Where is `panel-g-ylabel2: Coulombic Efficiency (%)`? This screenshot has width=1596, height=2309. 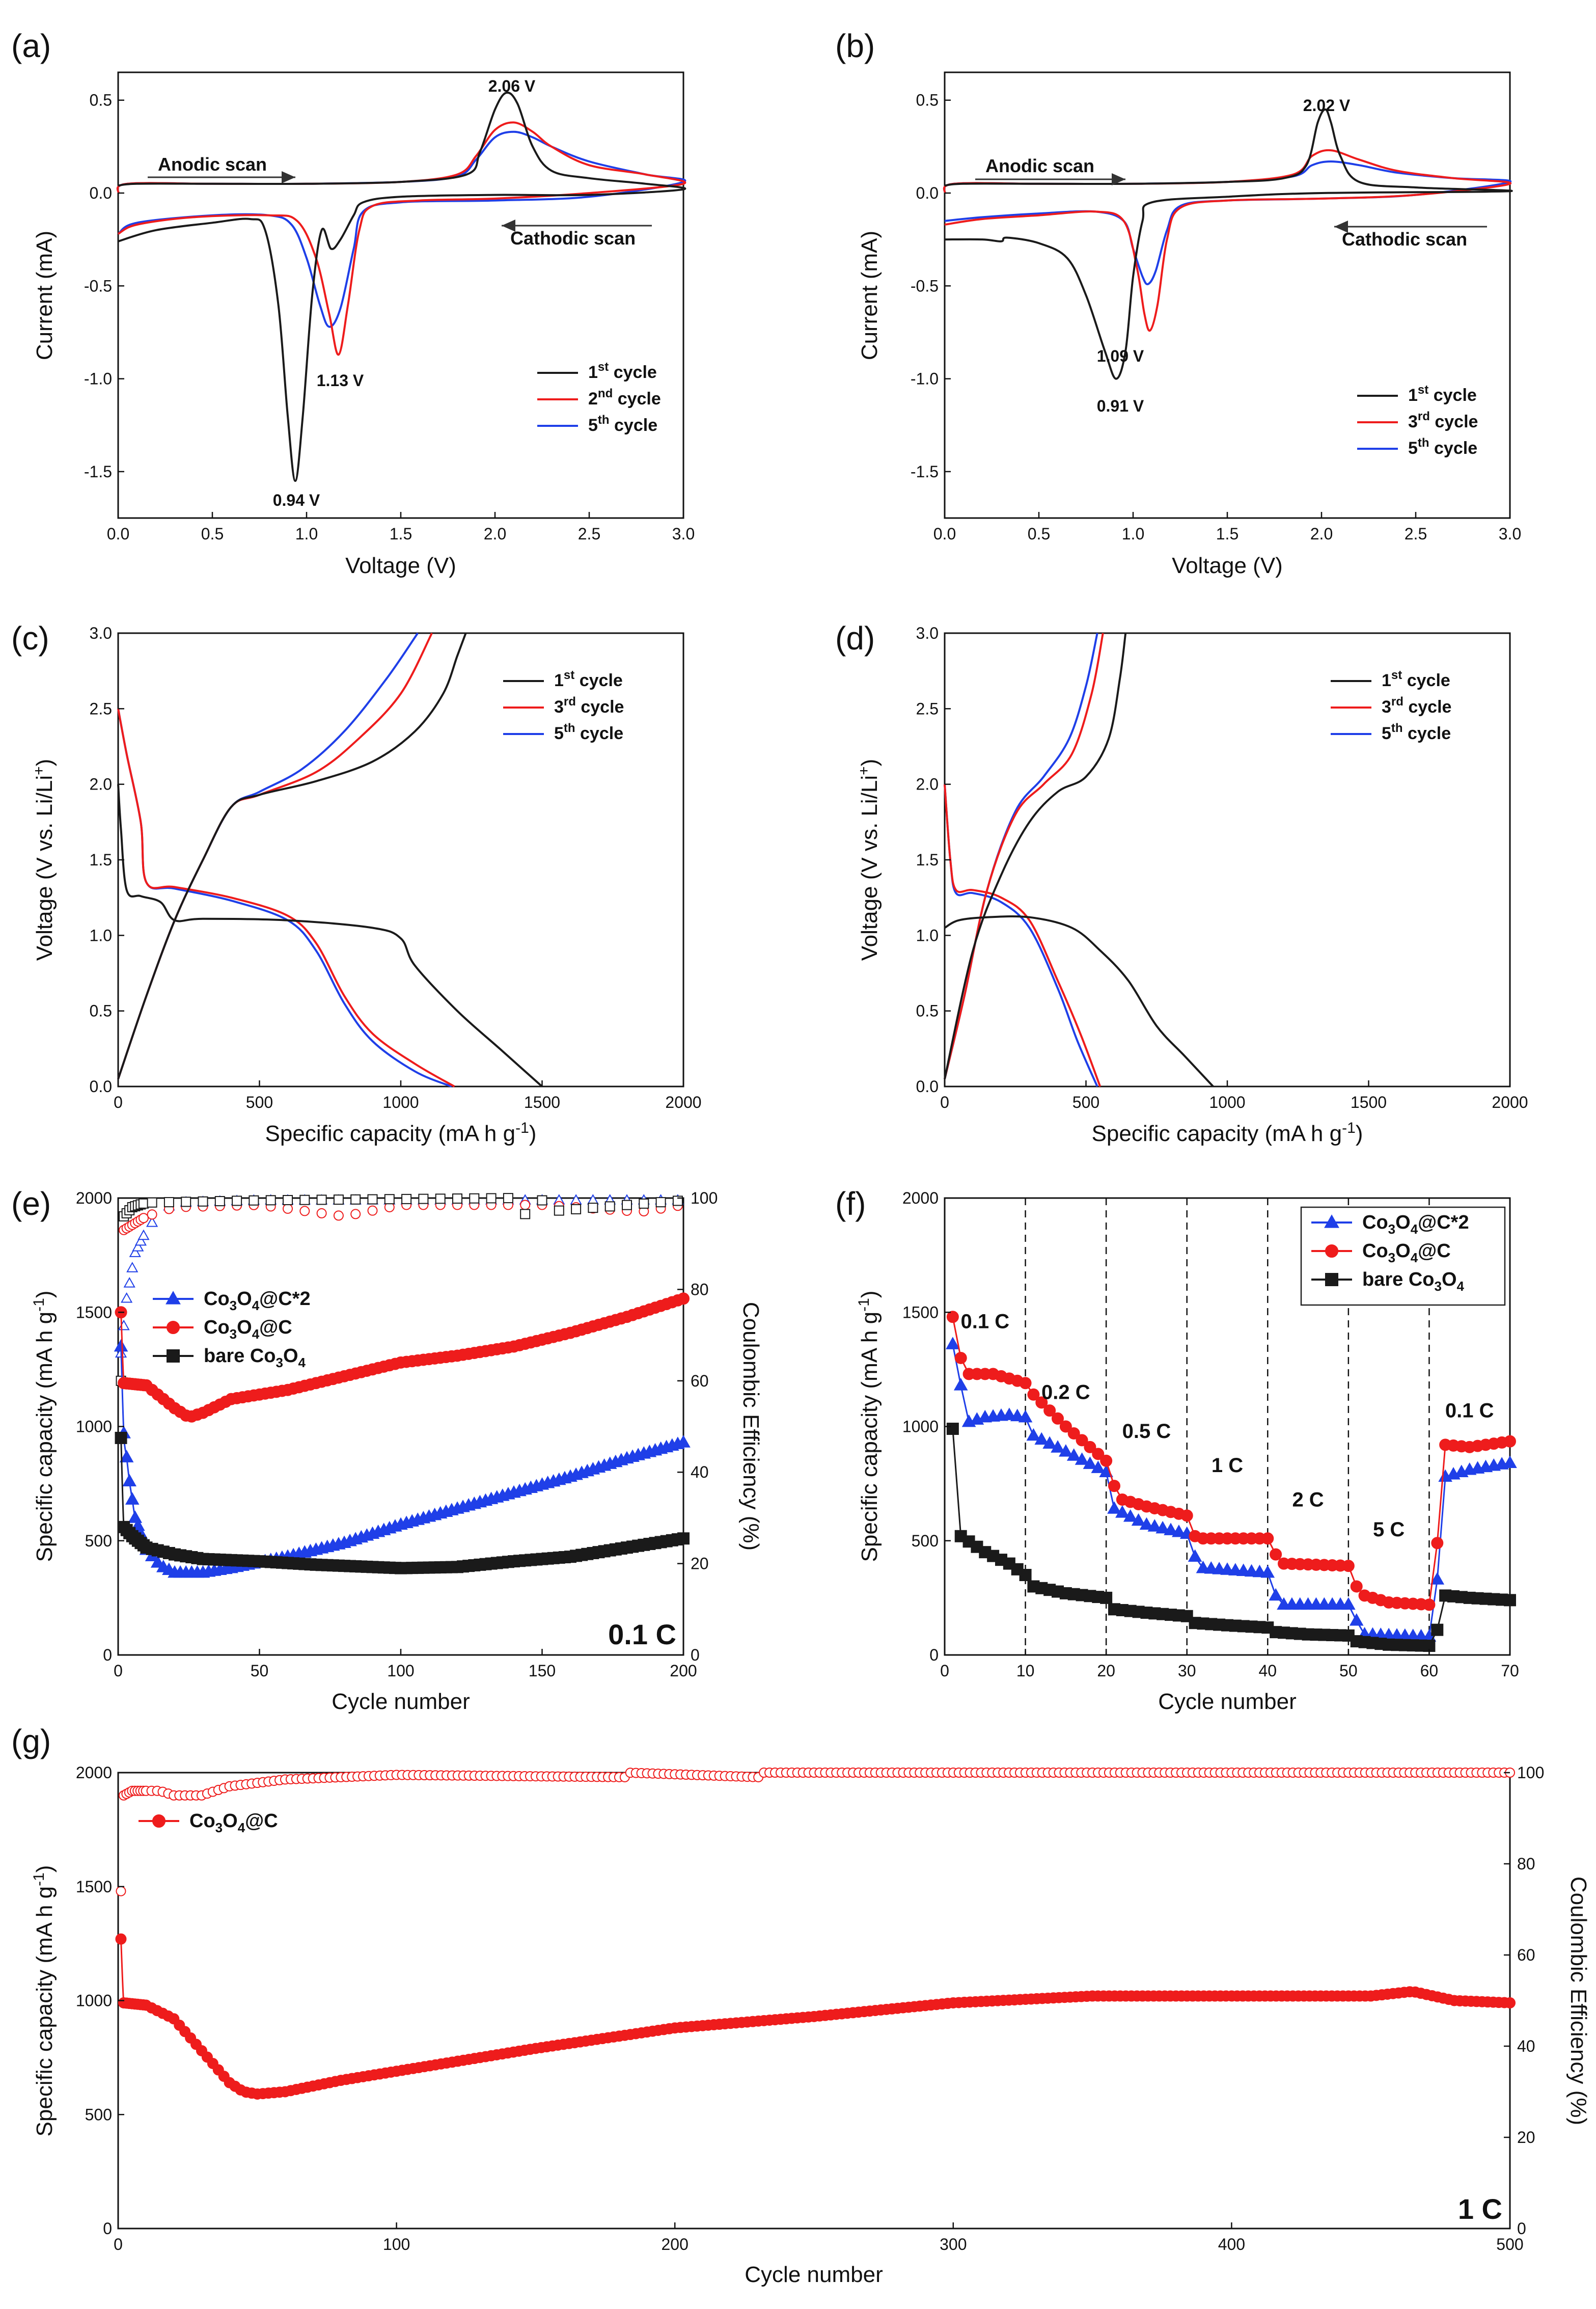
panel-g-ylabel2: Coulombic Efficiency (%) is located at coordinates (1578, 2001).